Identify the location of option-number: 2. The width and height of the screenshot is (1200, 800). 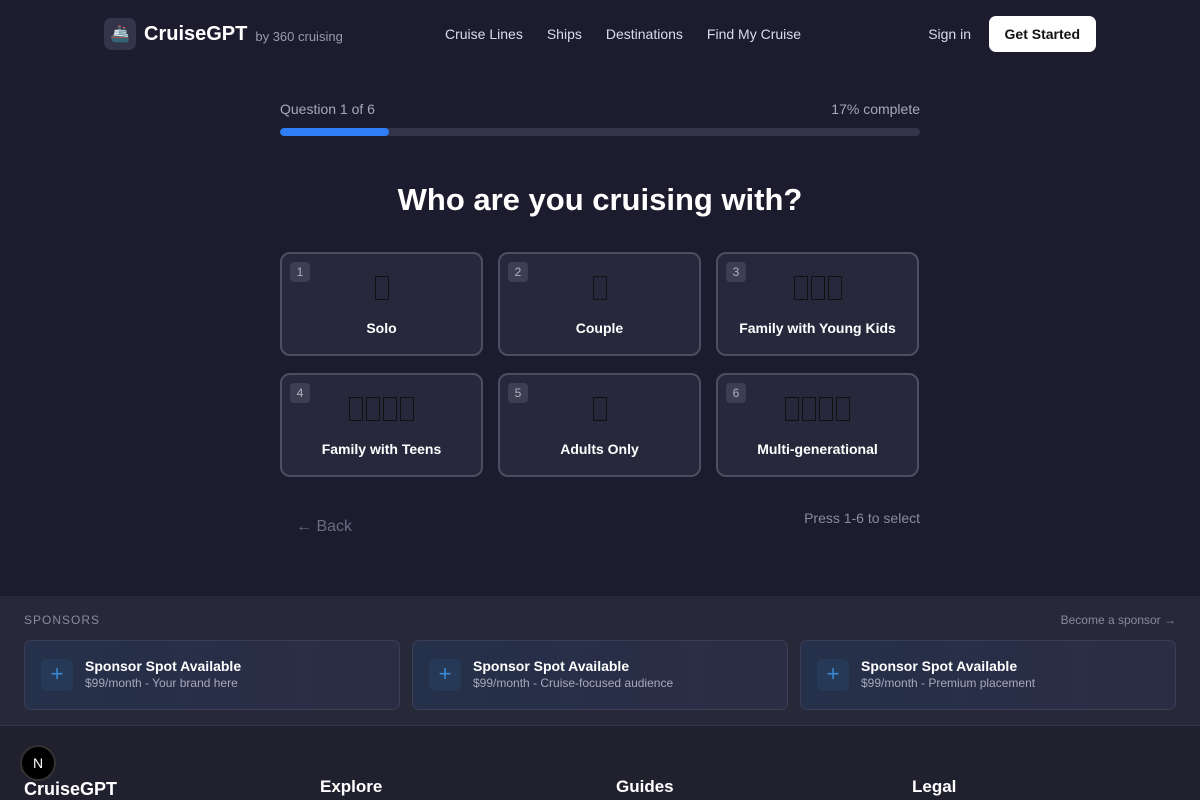
(518, 272).